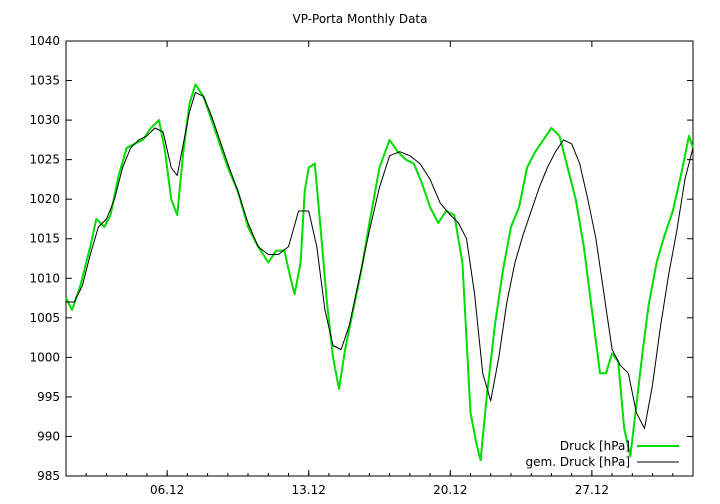  Describe the element at coordinates (48, 476) in the screenshot. I see `y-tick-label: 985` at that location.